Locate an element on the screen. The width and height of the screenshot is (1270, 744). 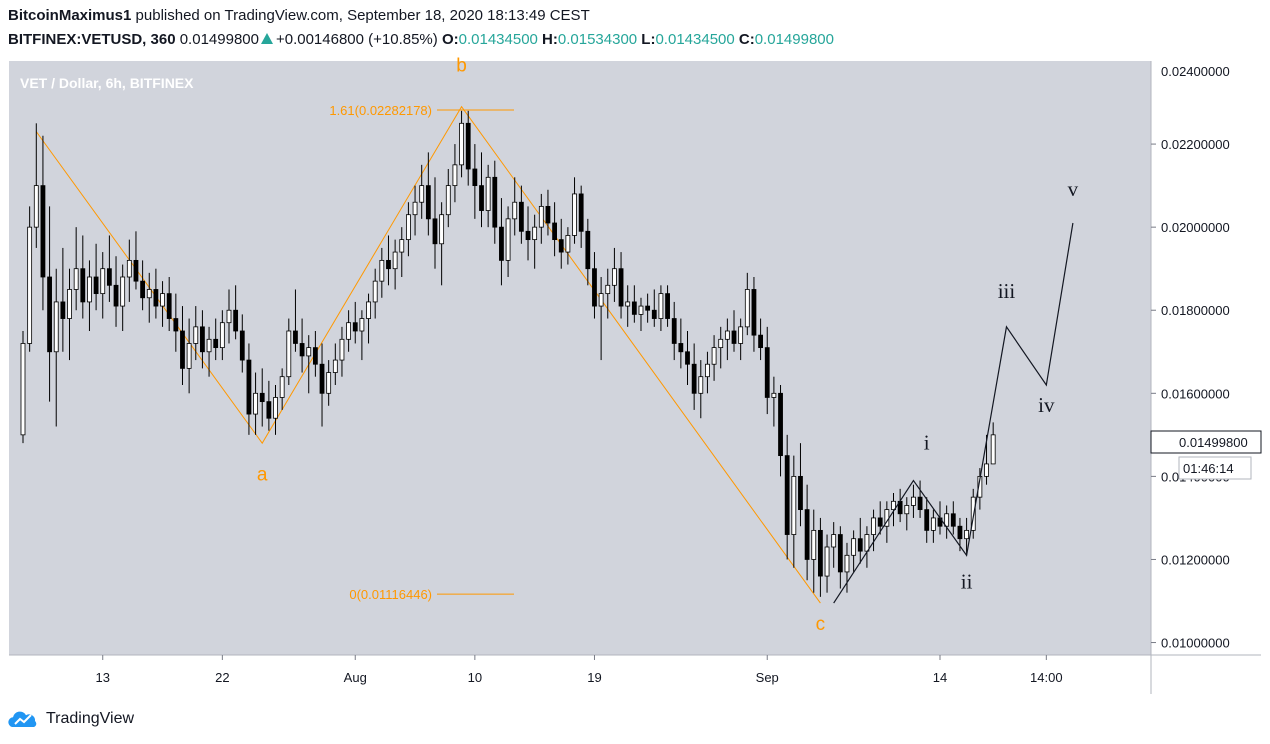
time-tick-label: Aug is located at coordinates (355, 677).